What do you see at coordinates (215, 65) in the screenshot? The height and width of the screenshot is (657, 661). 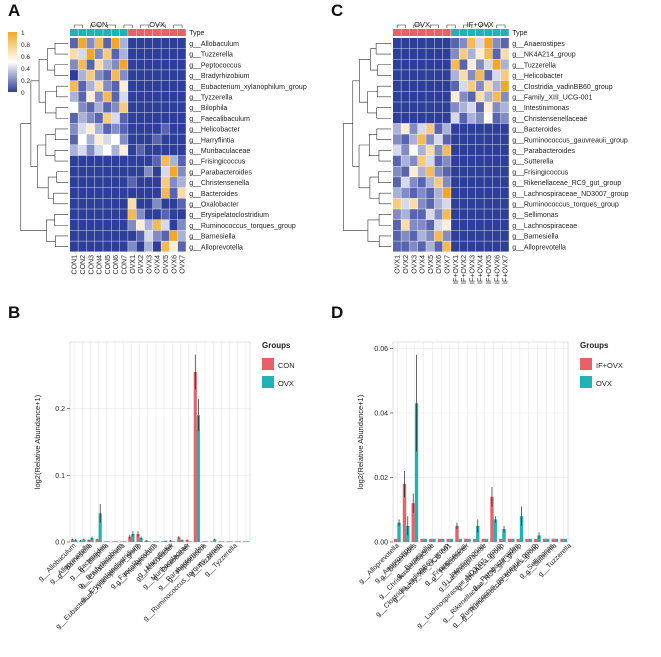 I see `row-label: g__Peptococcus` at bounding box center [215, 65].